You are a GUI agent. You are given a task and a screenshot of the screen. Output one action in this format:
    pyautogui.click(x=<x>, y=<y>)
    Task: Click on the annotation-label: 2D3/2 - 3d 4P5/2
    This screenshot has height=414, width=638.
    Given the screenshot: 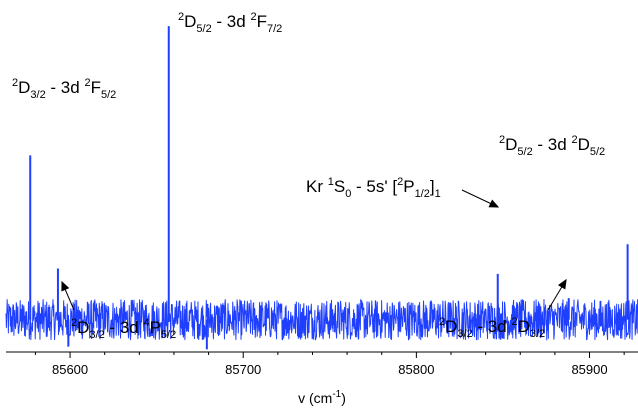 What is the action you would take?
    pyautogui.click(x=123, y=329)
    